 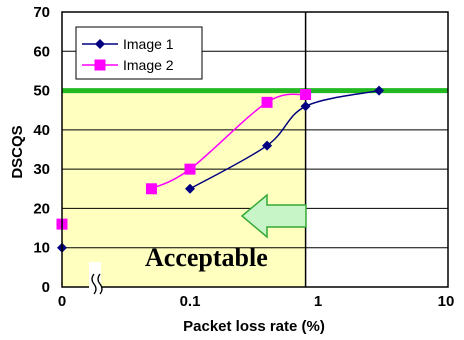 What do you see at coordinates (273, 216) in the screenshot?
I see `acceptable-arrow` at bounding box center [273, 216].